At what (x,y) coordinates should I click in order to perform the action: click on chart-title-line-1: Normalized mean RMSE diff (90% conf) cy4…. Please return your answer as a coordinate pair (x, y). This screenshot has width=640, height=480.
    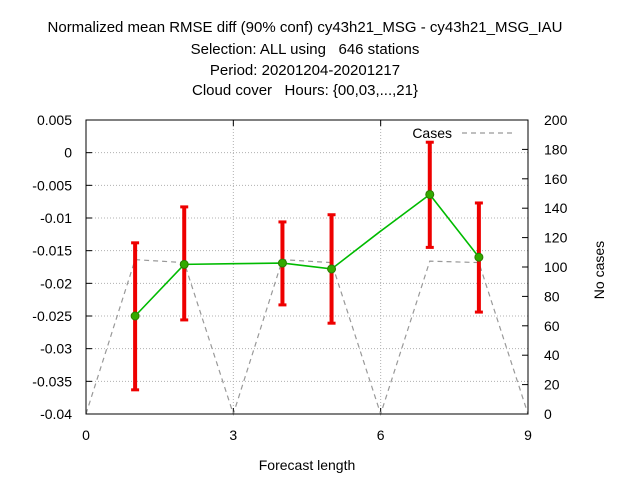
    Looking at the image, I should click on (305, 27).